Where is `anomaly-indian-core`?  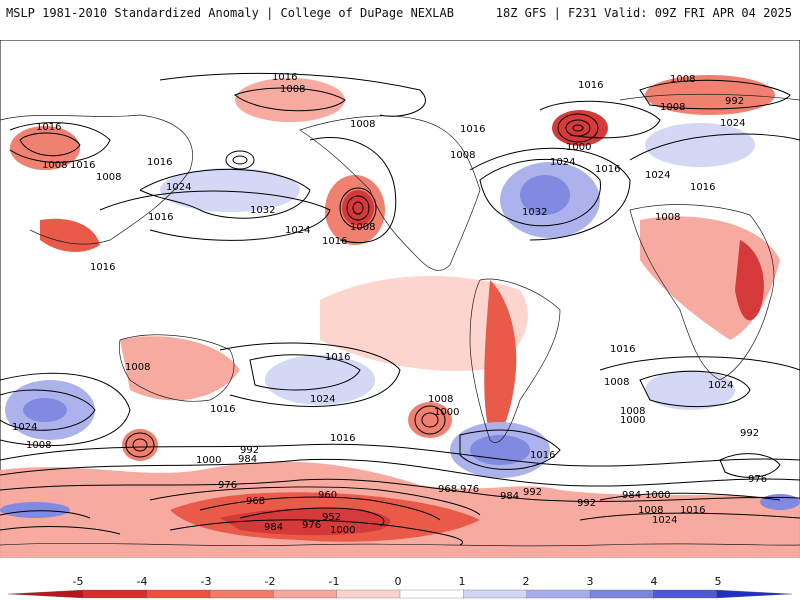 anomaly-indian-core is located at coordinates (45, 410).